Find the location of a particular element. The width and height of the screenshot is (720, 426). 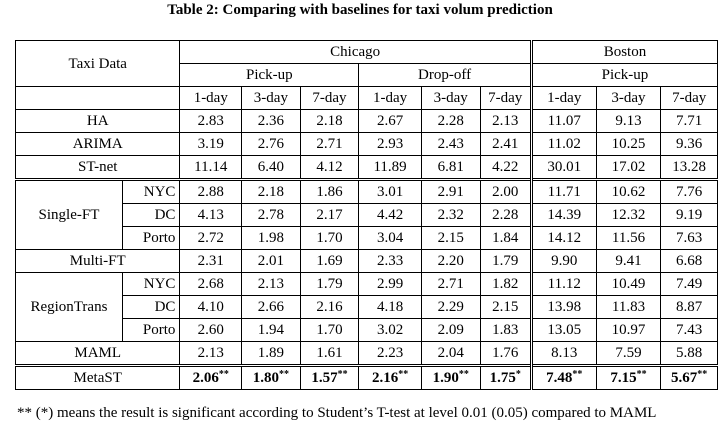

value-cell: 7.43 is located at coordinates (689, 330).